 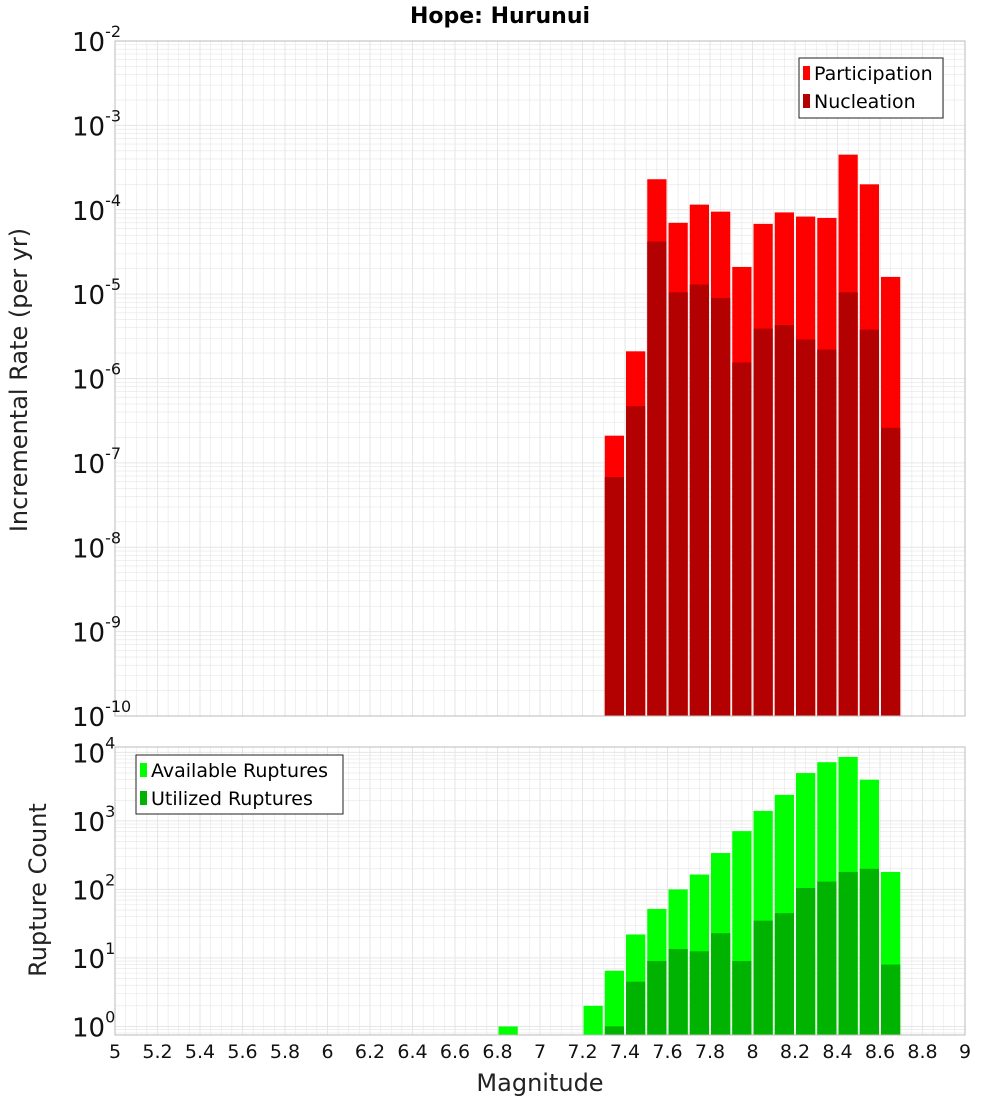 What do you see at coordinates (412, 1052) in the screenshot?
I see `x-tick-label: 6.4` at bounding box center [412, 1052].